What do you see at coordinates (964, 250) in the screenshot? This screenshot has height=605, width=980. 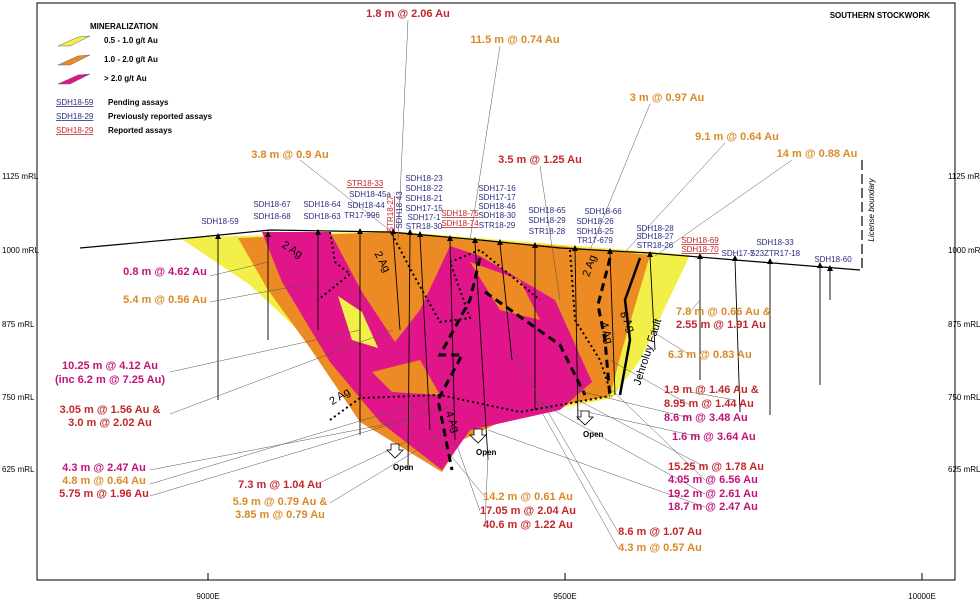 I see `elevation-label: 1000 mRL` at bounding box center [964, 250].